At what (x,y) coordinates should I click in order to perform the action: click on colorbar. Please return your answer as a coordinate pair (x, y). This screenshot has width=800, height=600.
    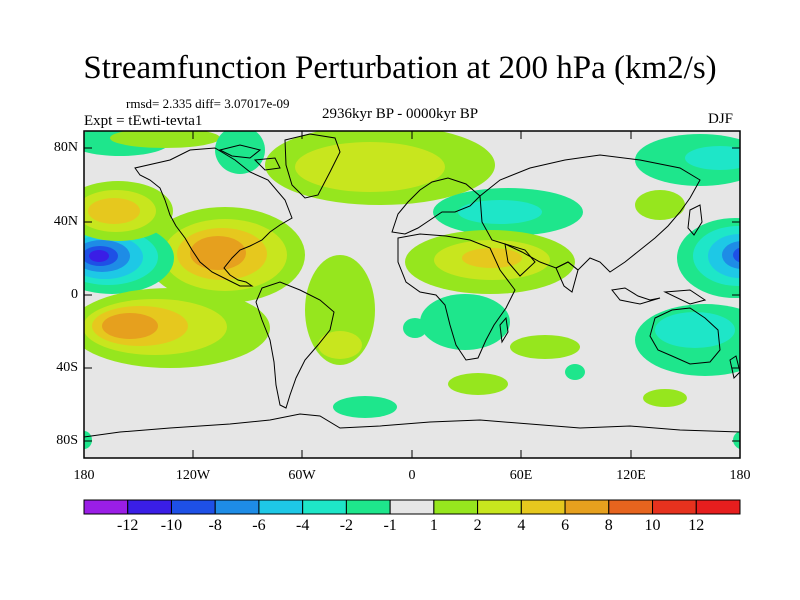
    Looking at the image, I should click on (412, 507).